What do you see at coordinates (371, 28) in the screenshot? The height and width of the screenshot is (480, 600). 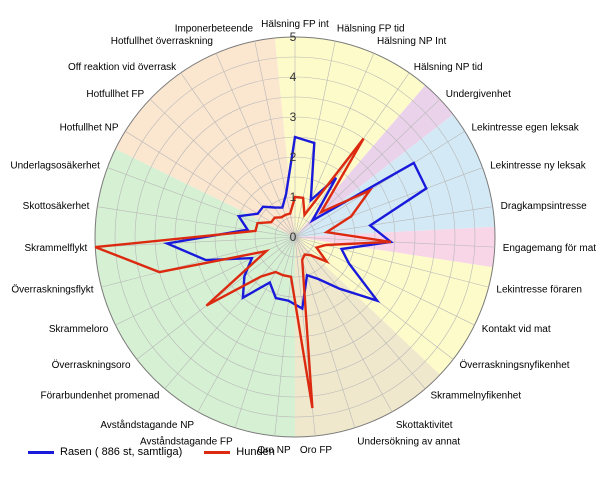 I see `category-label-1: Hälsning FP tid` at bounding box center [371, 28].